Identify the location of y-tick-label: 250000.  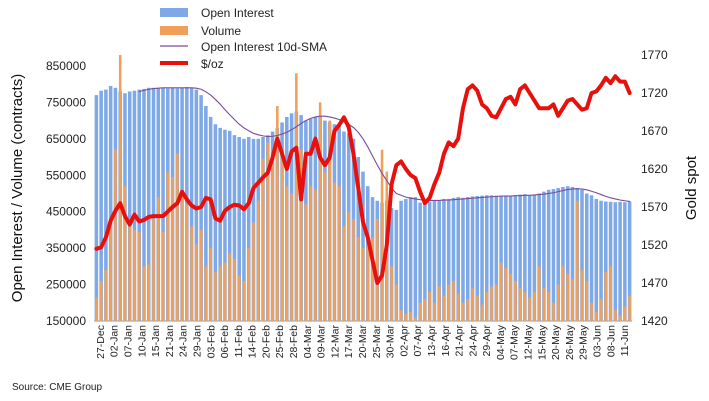
(66, 285).